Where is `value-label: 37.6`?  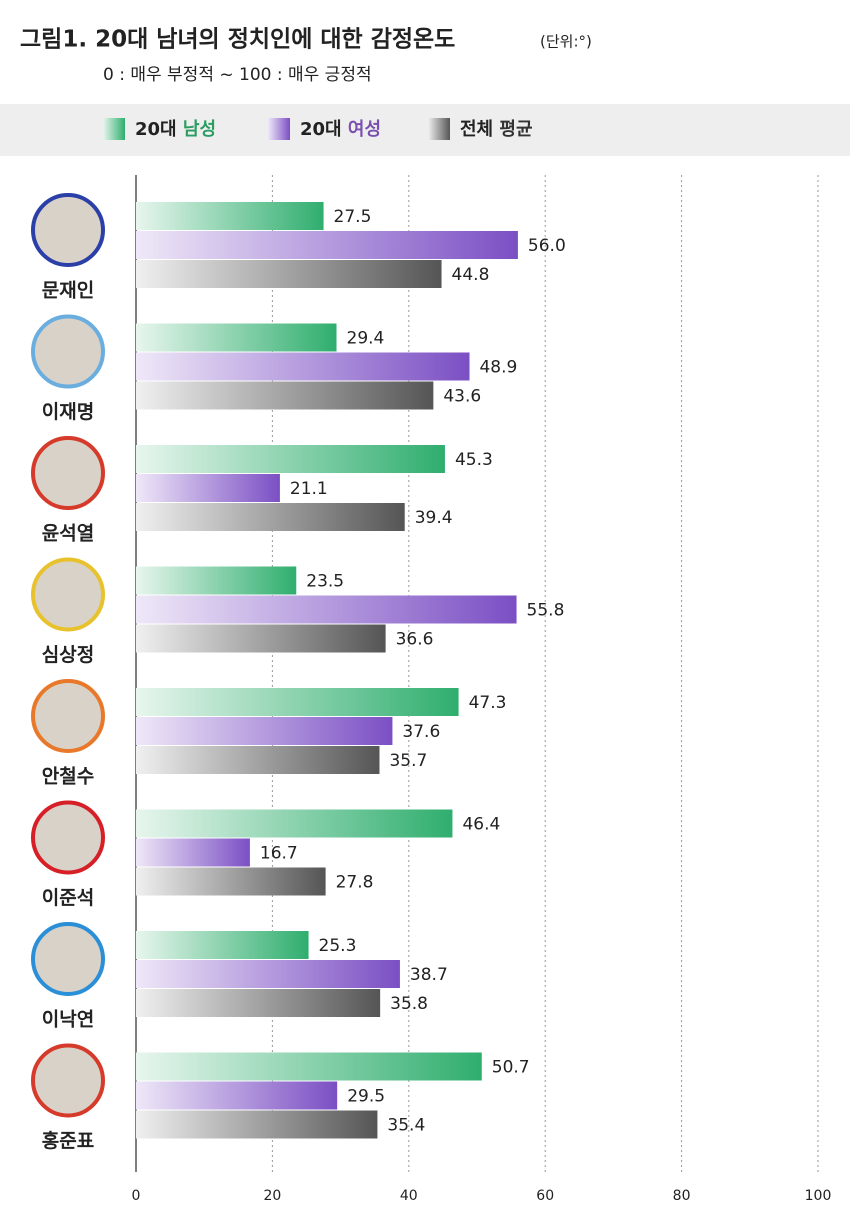
value-label: 37.6 is located at coordinates (421, 732).